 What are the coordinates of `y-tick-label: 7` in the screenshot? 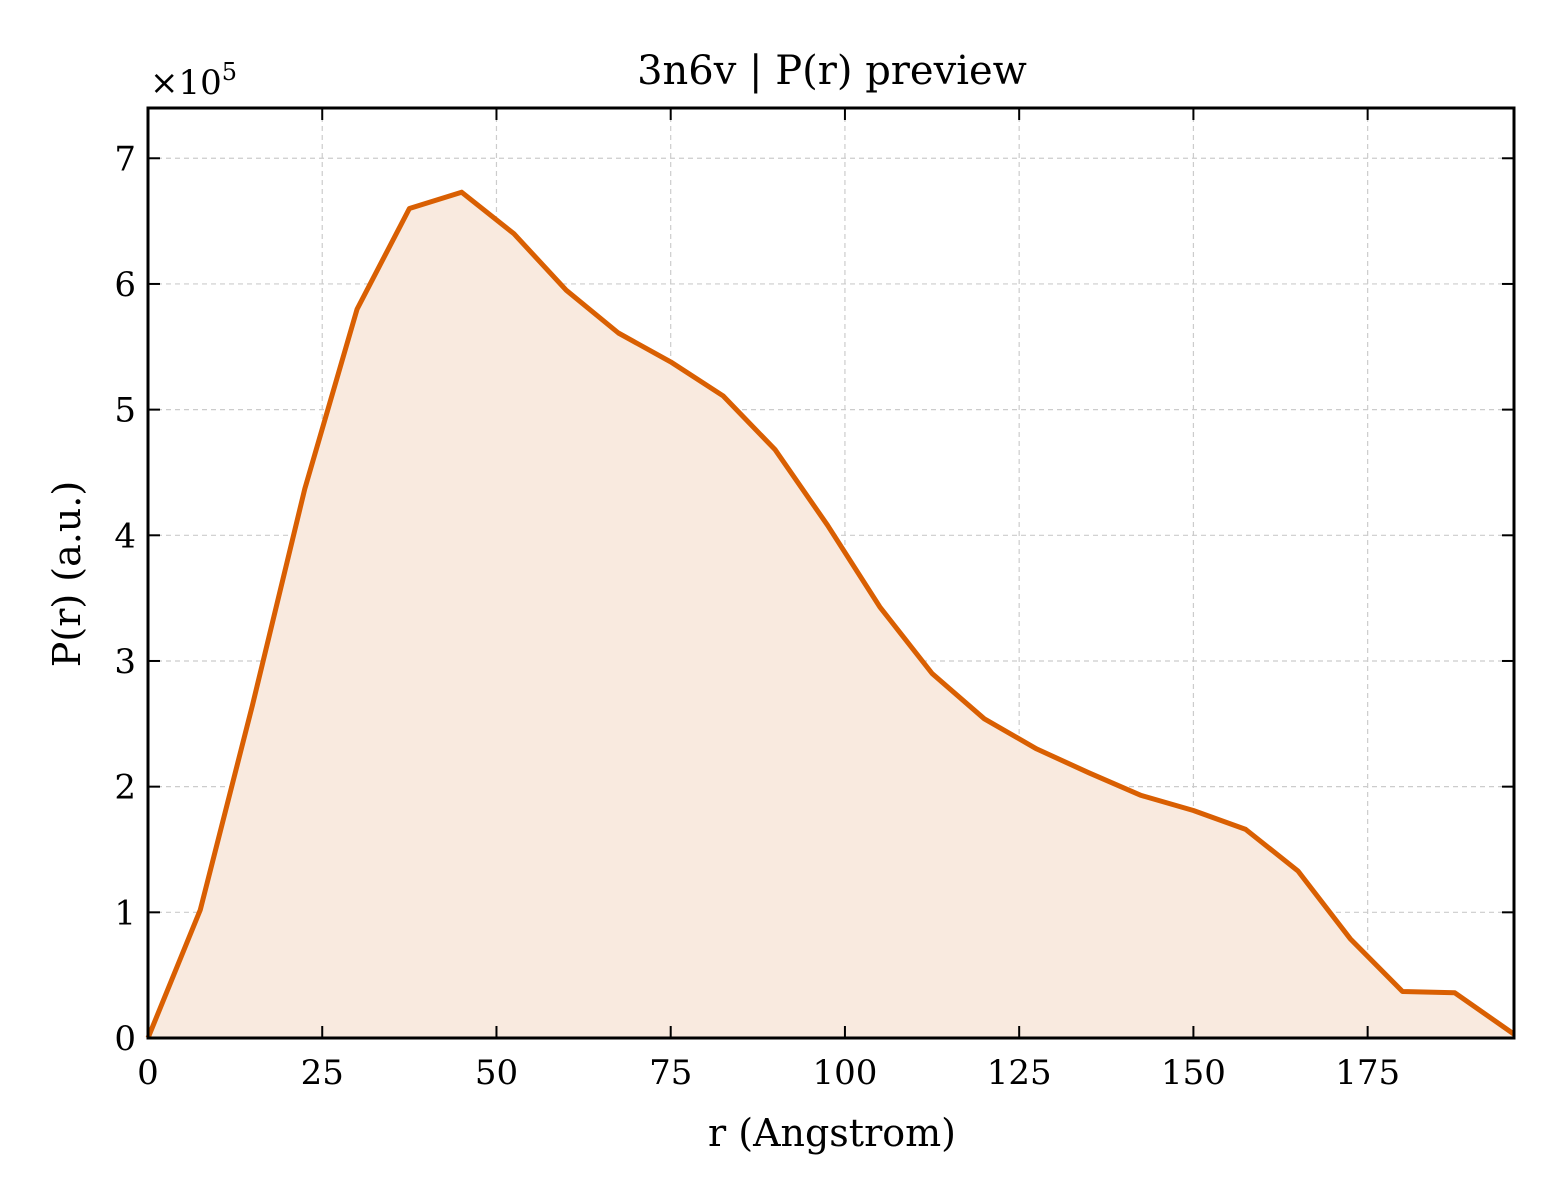 It's located at (125, 159).